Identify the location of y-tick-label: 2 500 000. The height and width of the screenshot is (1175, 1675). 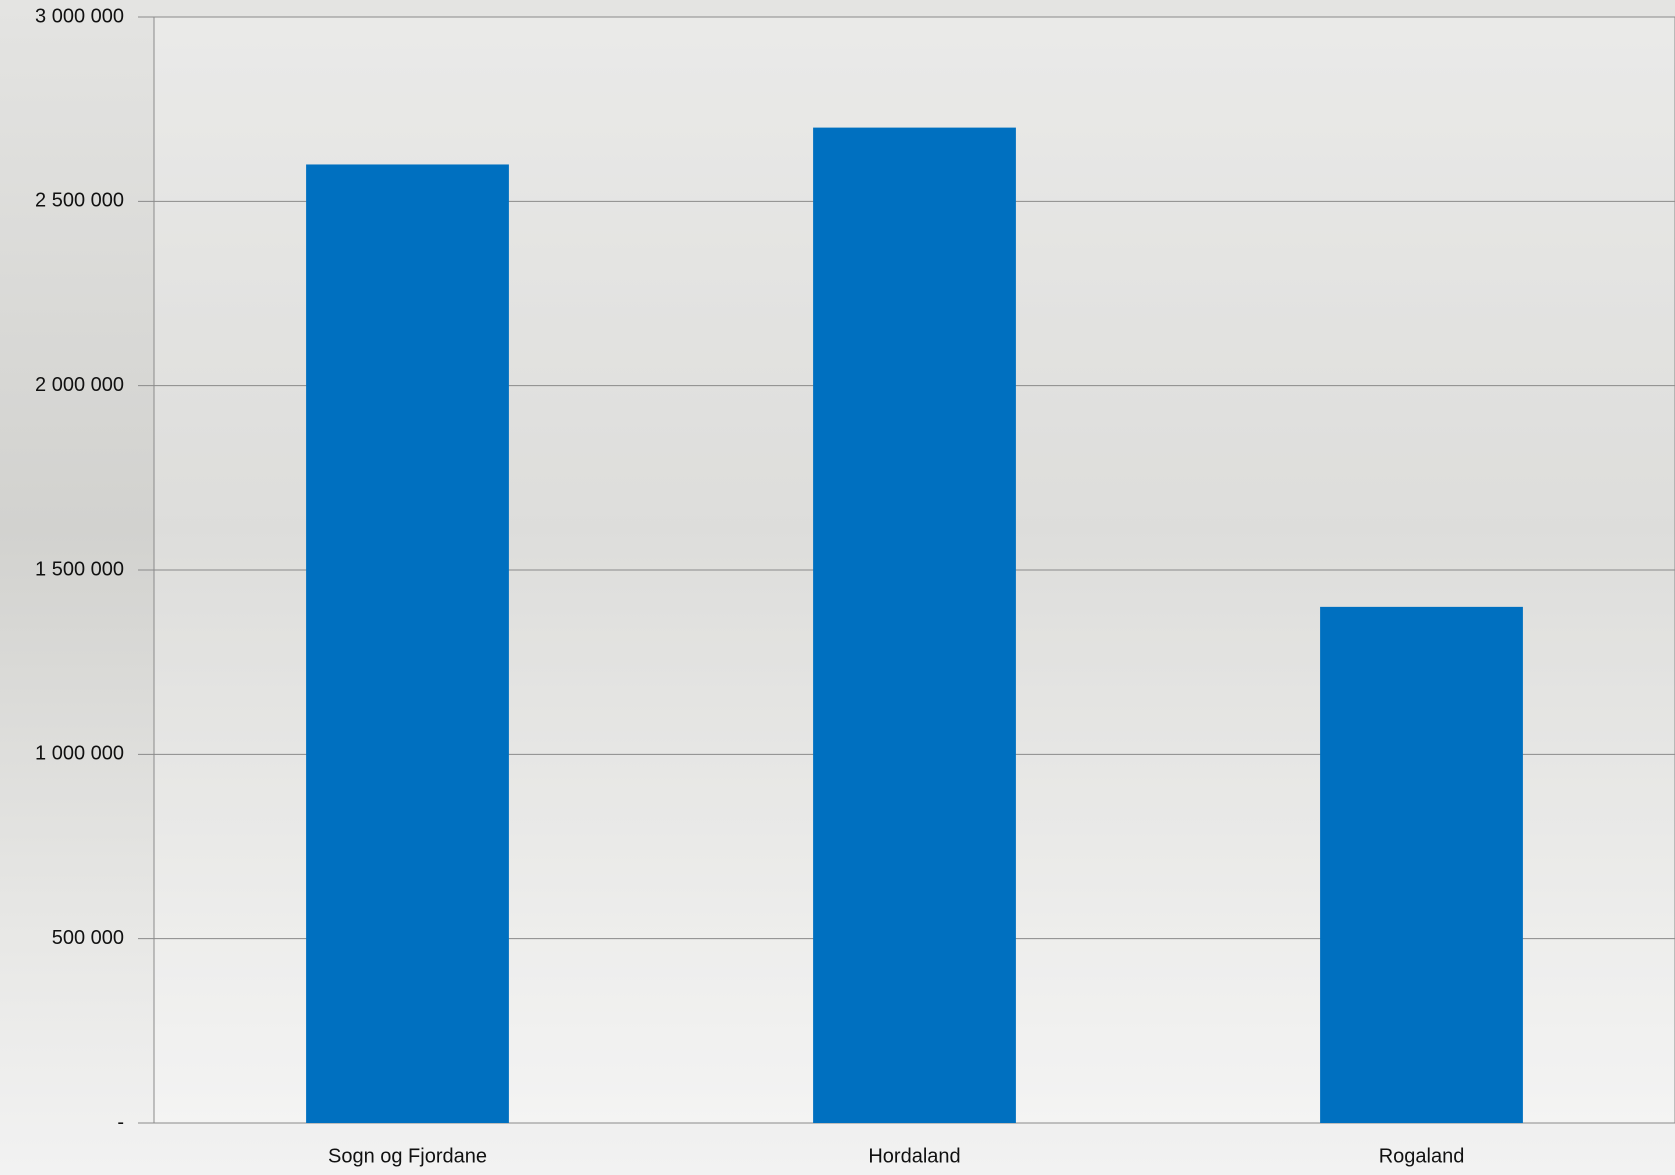
(79, 201).